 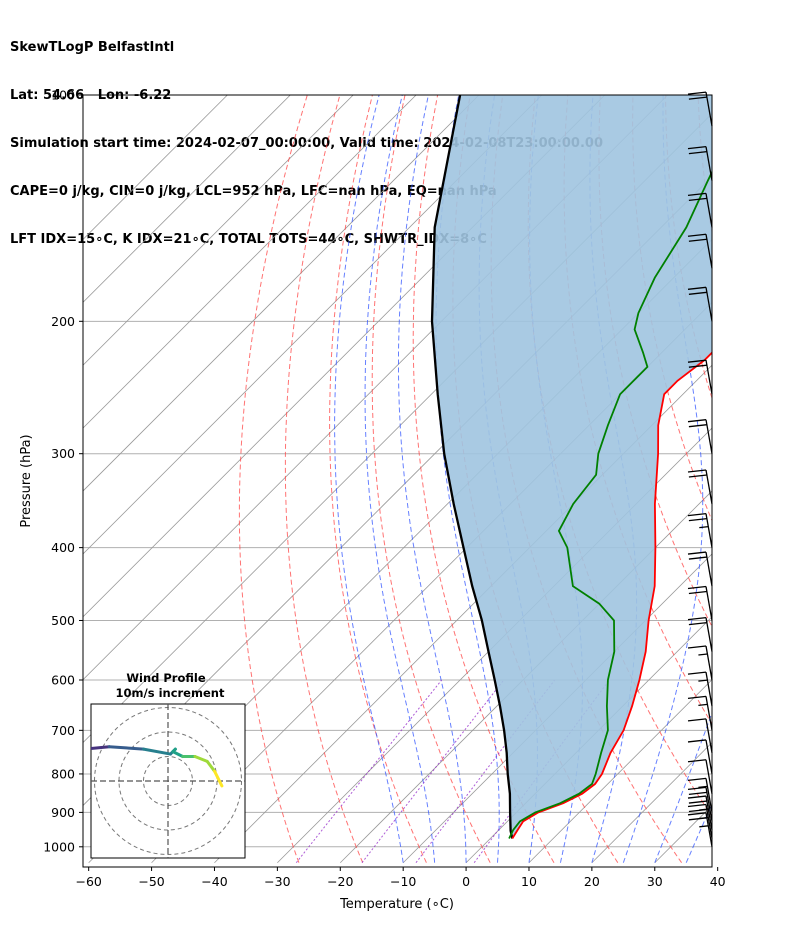 I want to click on wind-barbs, so click(x=700, y=469).